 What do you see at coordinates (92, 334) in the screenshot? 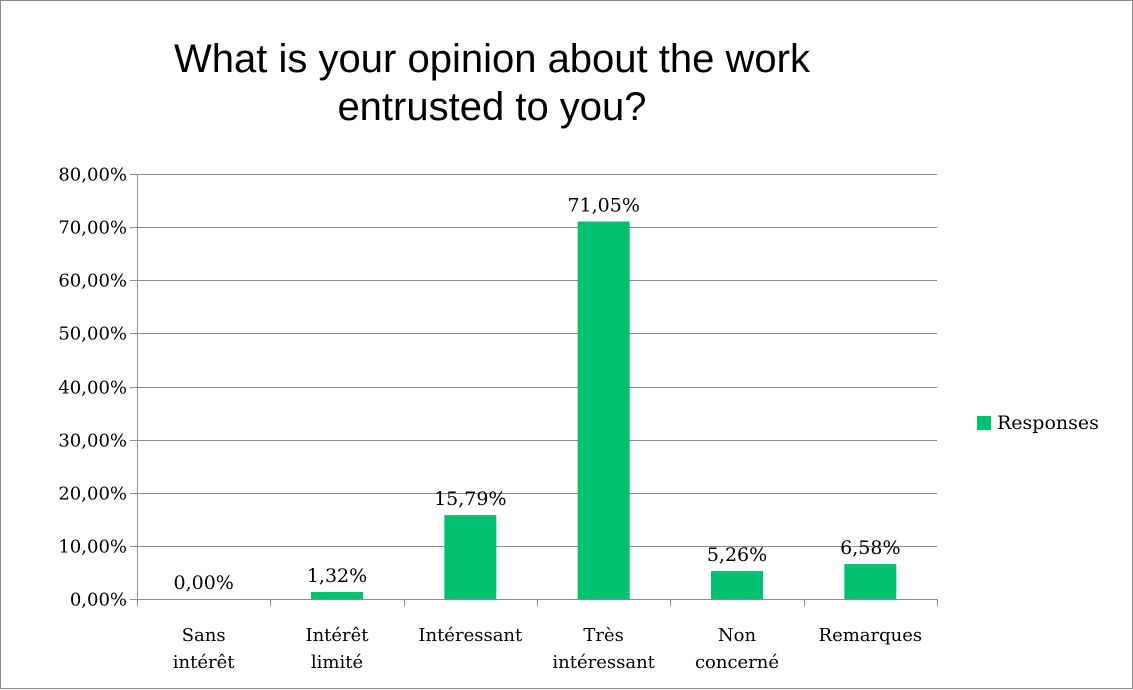
I see `y-tick-label: 50,00%` at bounding box center [92, 334].